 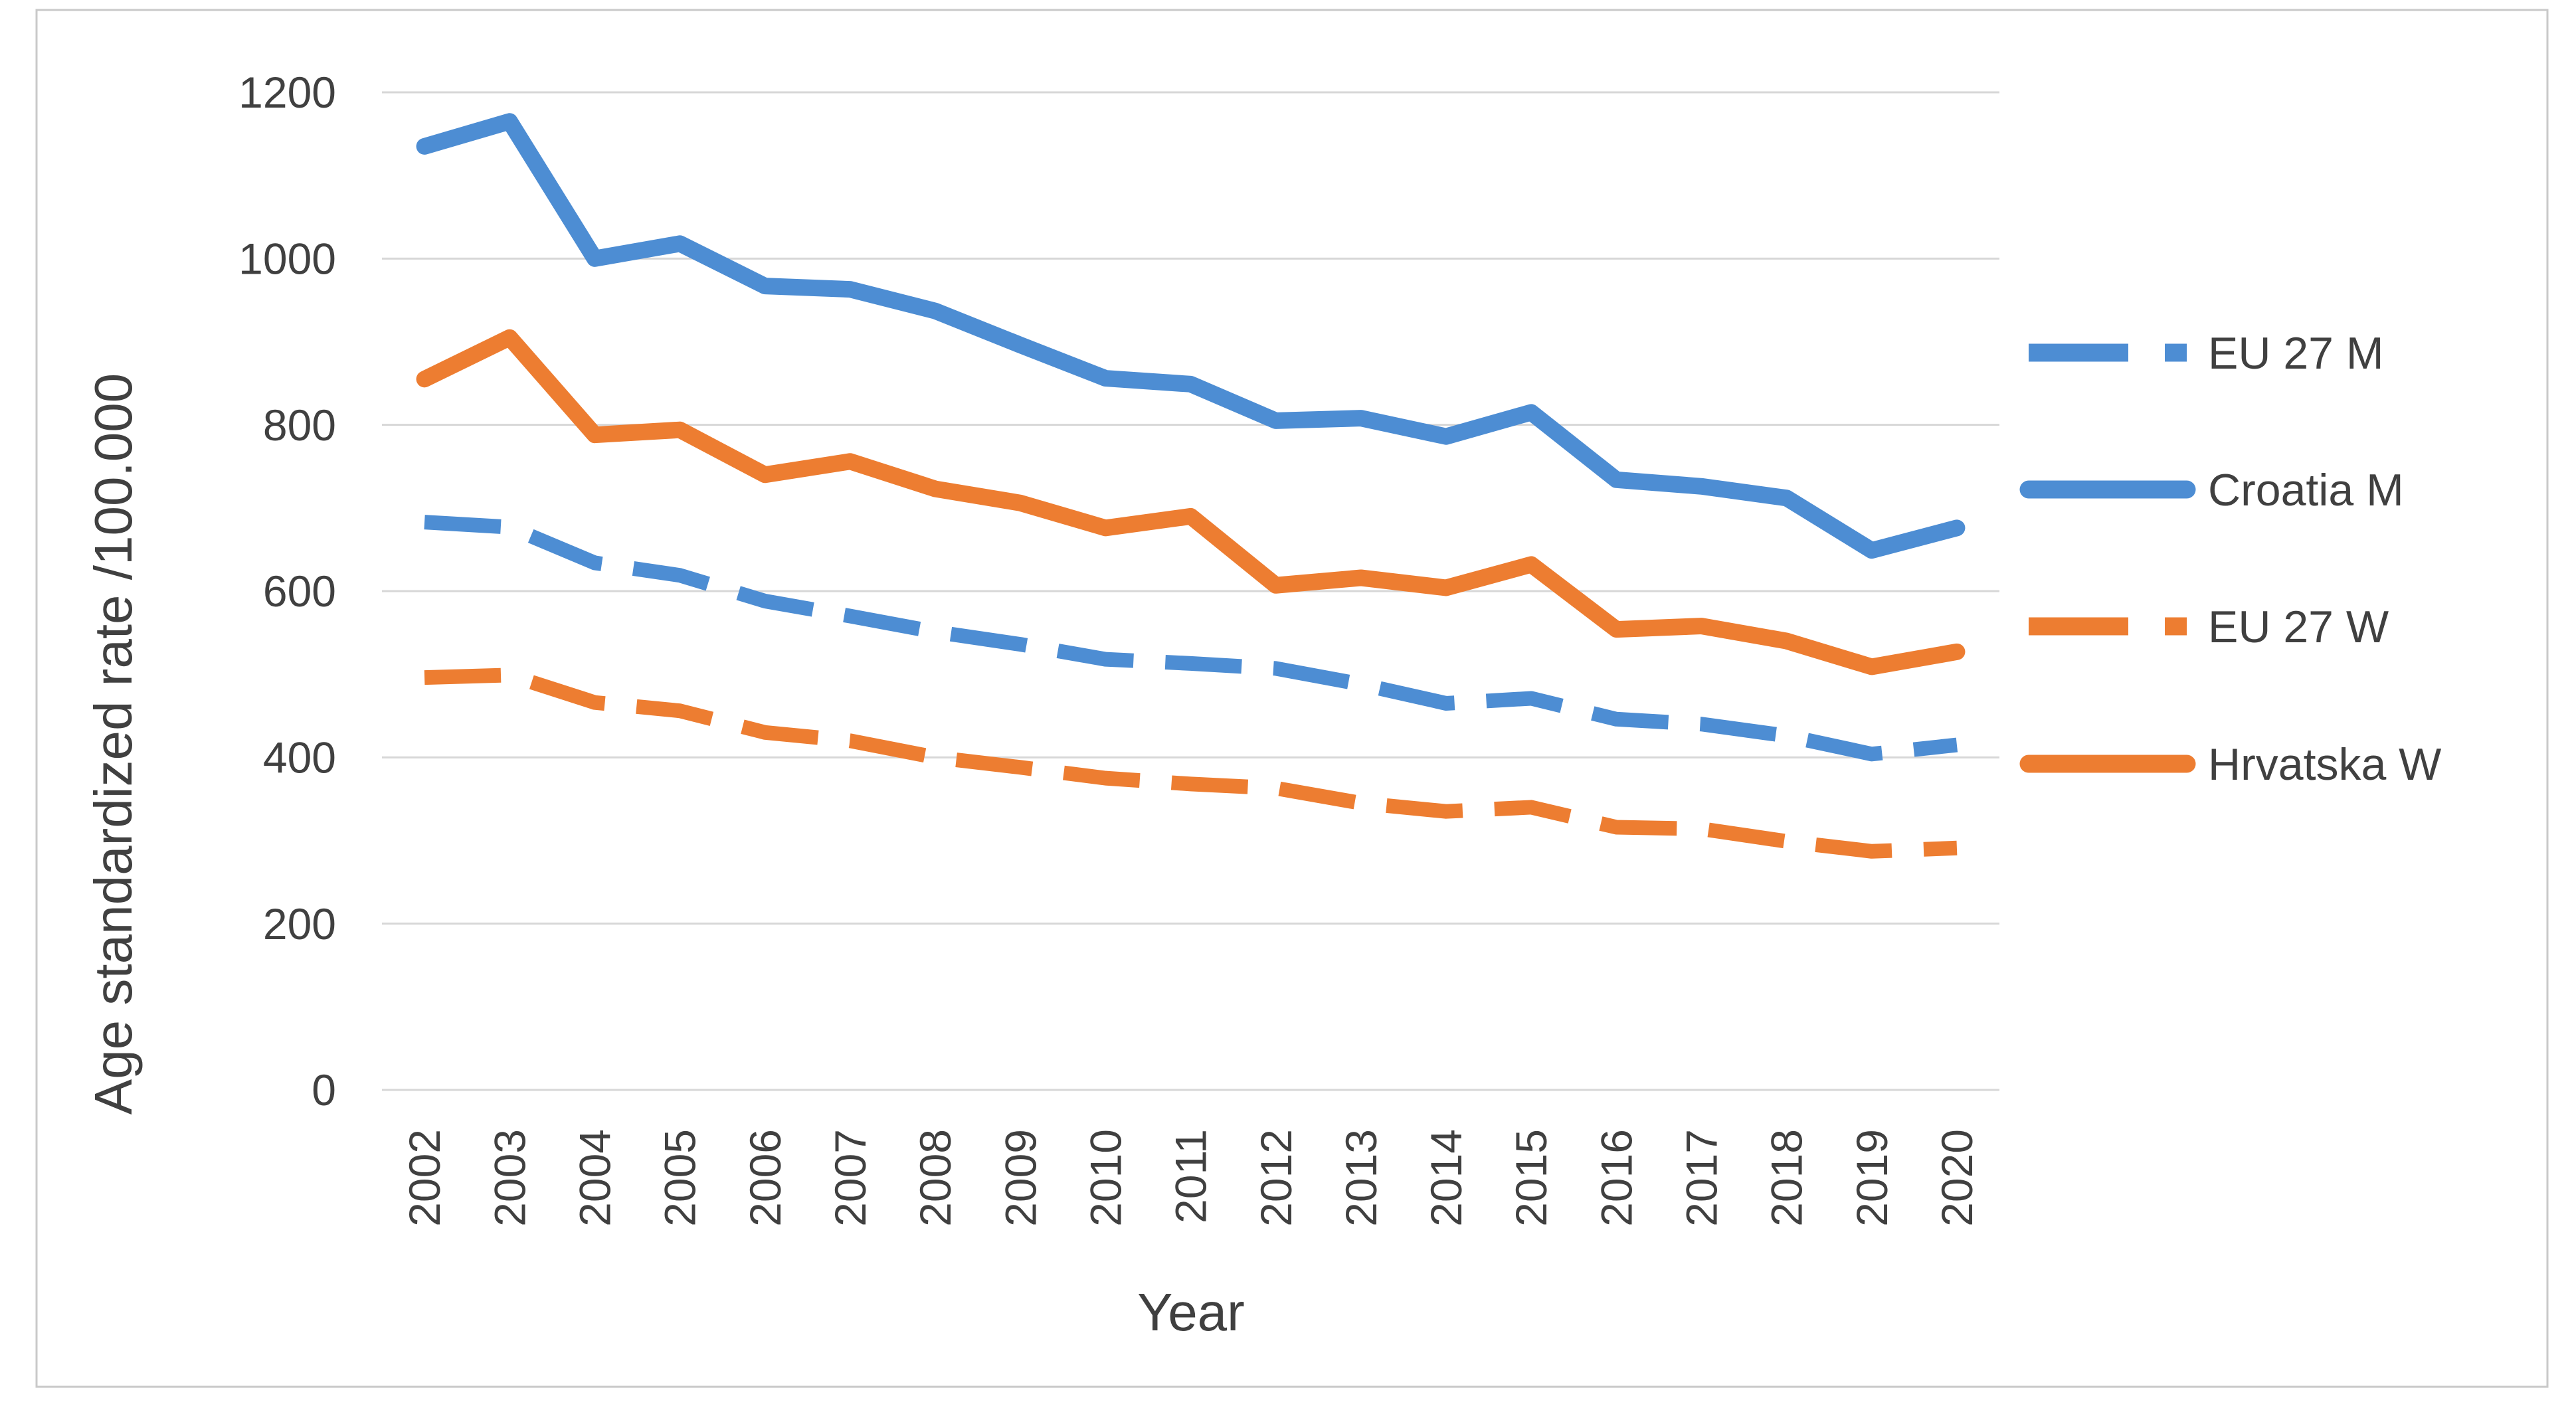 What do you see at coordinates (287, 258) in the screenshot?
I see `y-tick-label-1000: 1000` at bounding box center [287, 258].